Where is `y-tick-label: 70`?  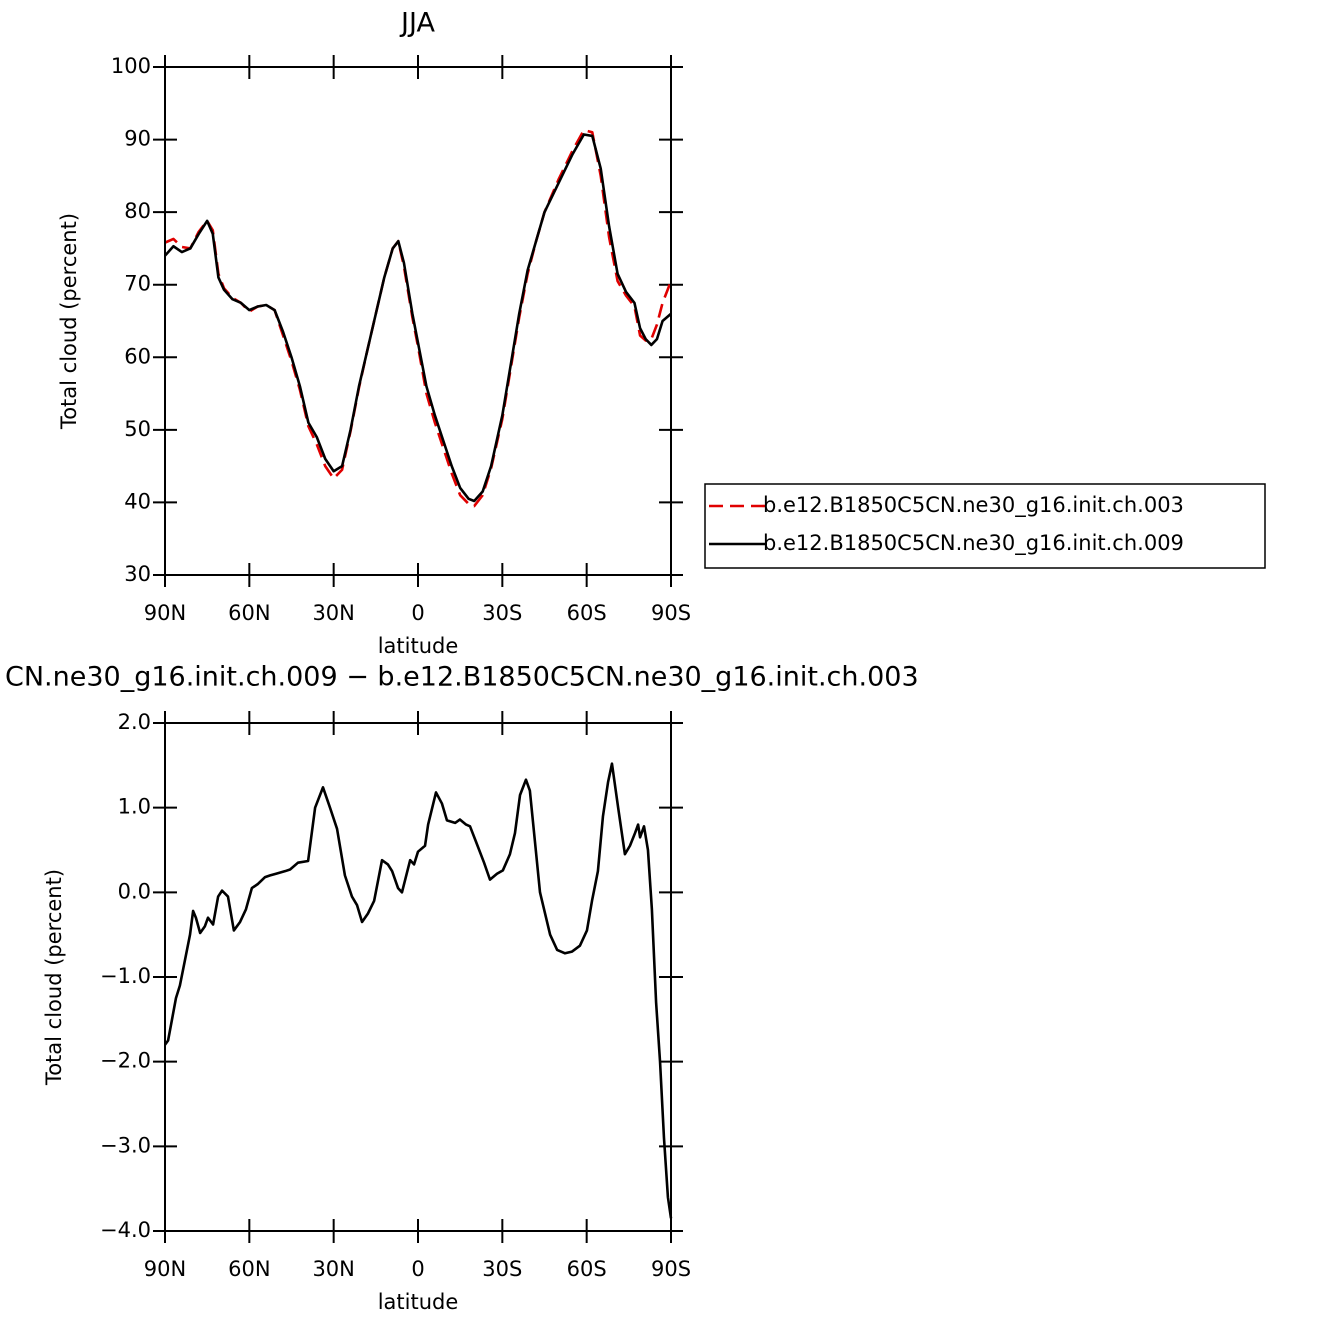
y-tick-label: 70 is located at coordinates (137, 284).